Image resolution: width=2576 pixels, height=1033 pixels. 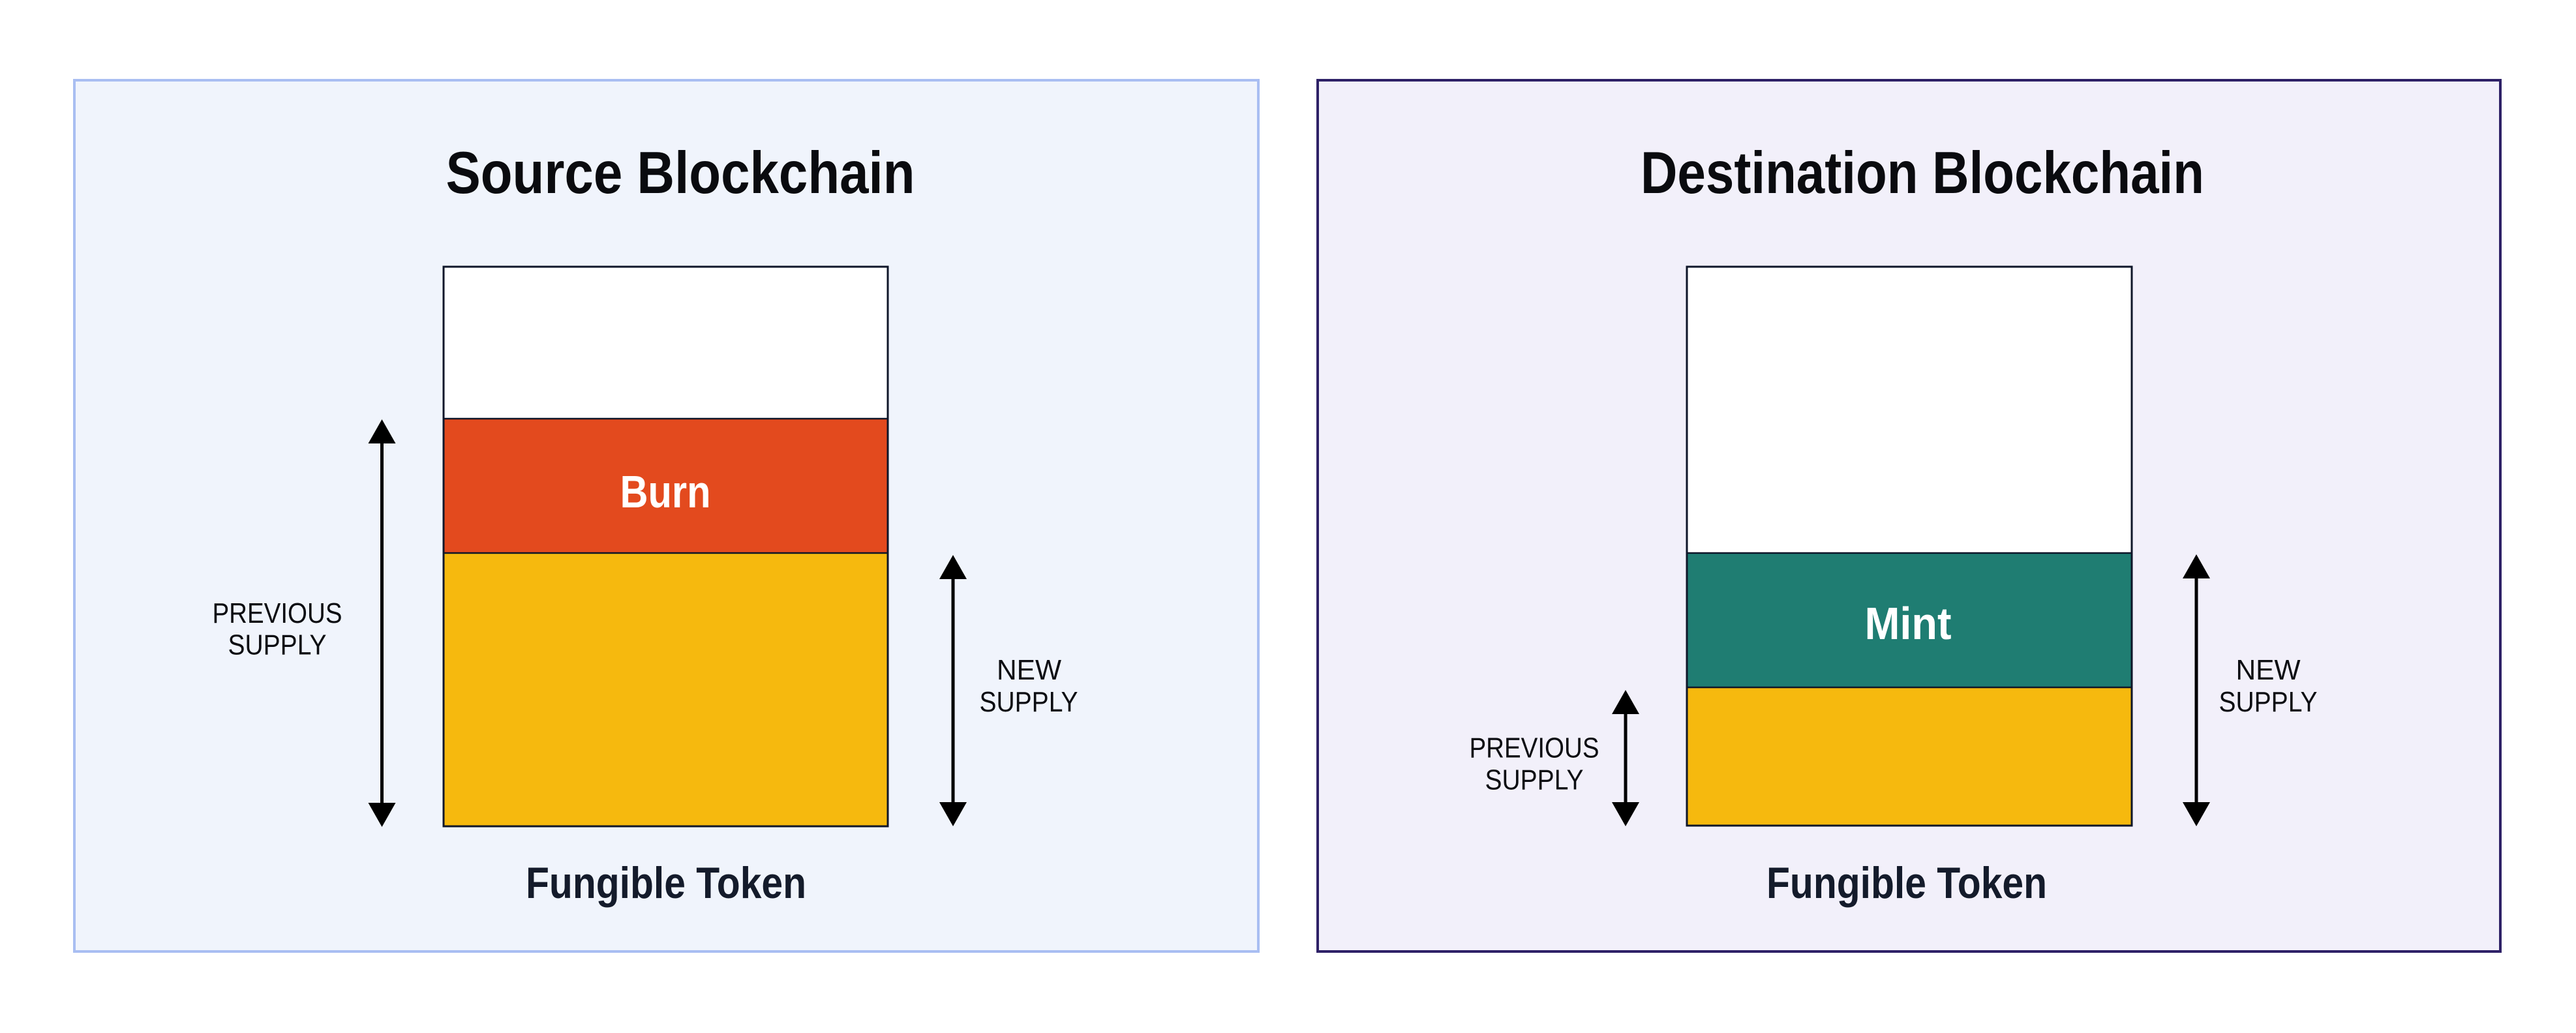 What do you see at coordinates (681, 173) in the screenshot?
I see `svg-text: Source Blockchain` at bounding box center [681, 173].